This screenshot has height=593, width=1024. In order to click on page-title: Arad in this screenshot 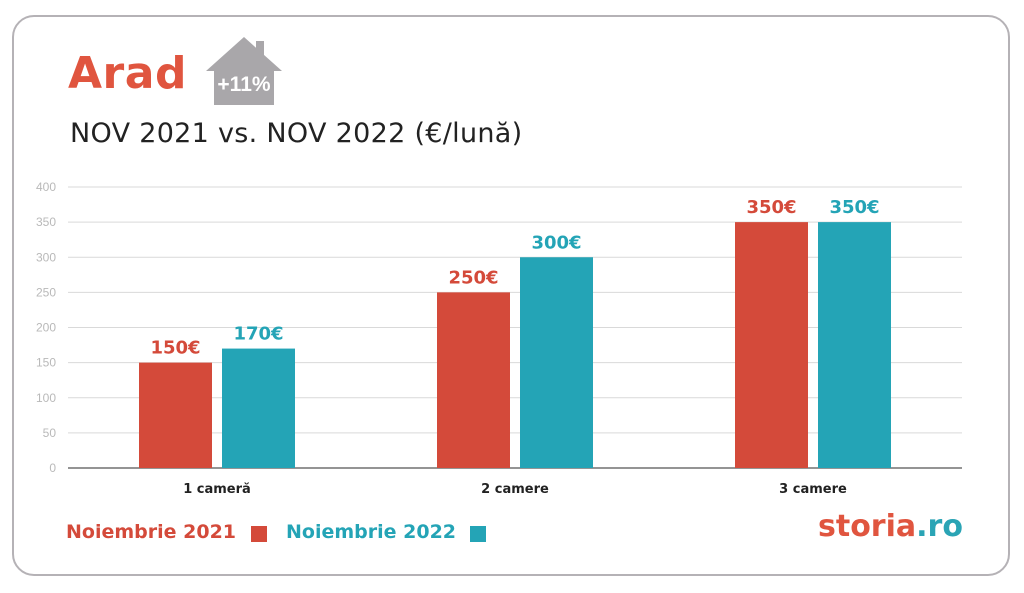, I will do `click(127, 73)`.